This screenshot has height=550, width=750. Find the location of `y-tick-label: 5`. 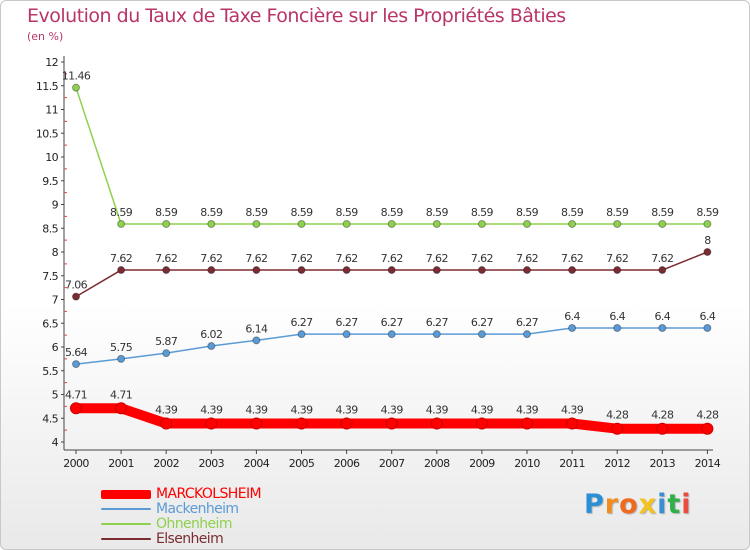

y-tick-label: 5 is located at coordinates (55, 395).